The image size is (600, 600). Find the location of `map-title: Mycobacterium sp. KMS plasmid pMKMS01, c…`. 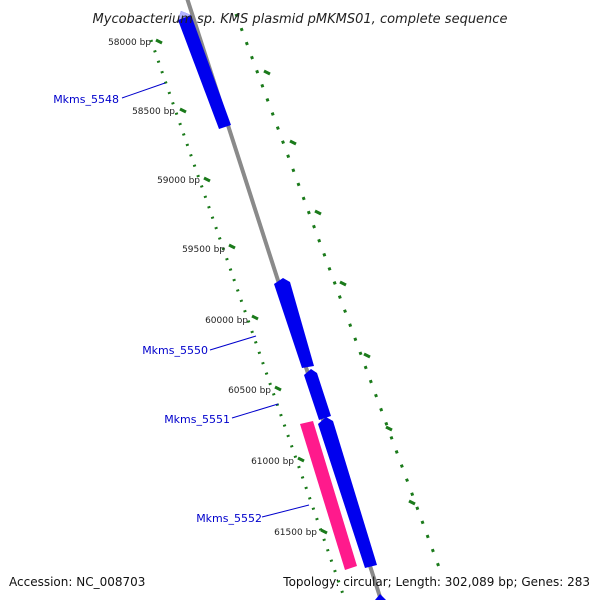

map-title: Mycobacterium sp. KMS plasmid pMKMS01, c… is located at coordinates (300, 19).